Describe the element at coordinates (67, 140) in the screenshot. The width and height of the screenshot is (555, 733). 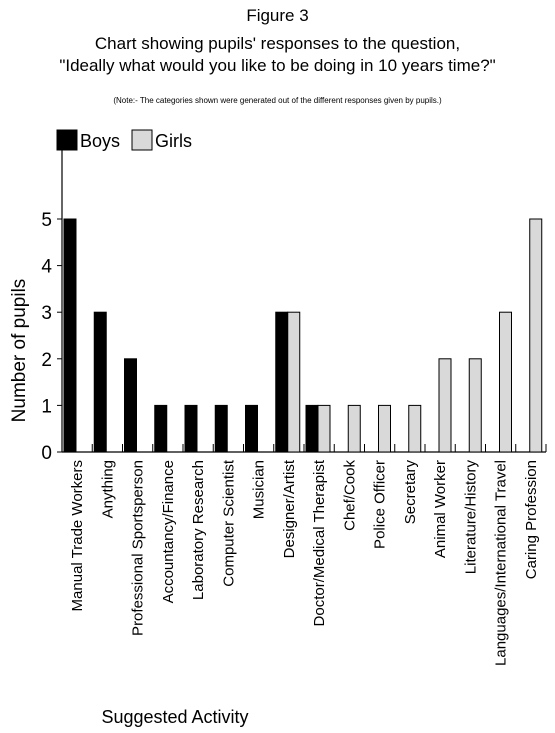
I see `legend-swatch-boys` at that location.